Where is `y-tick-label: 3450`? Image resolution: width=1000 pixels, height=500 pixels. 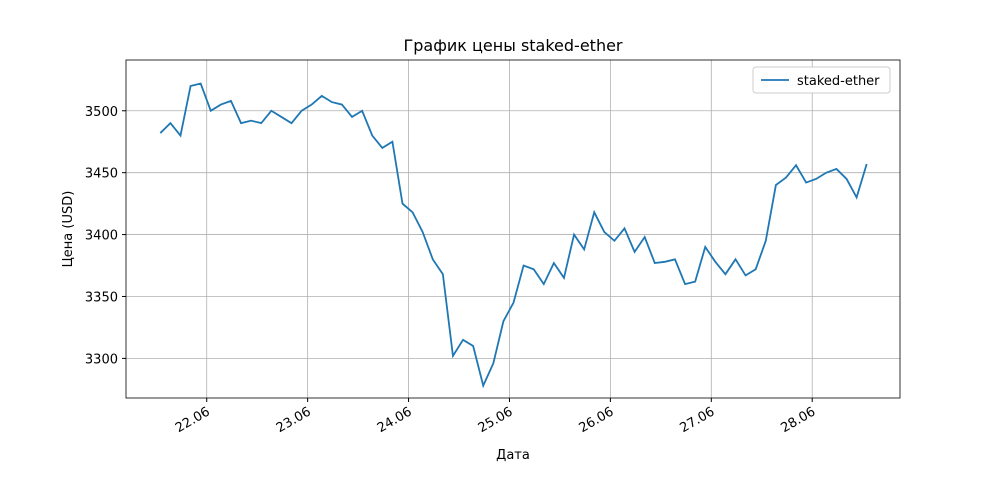
y-tick-label: 3450 is located at coordinates (101, 174).